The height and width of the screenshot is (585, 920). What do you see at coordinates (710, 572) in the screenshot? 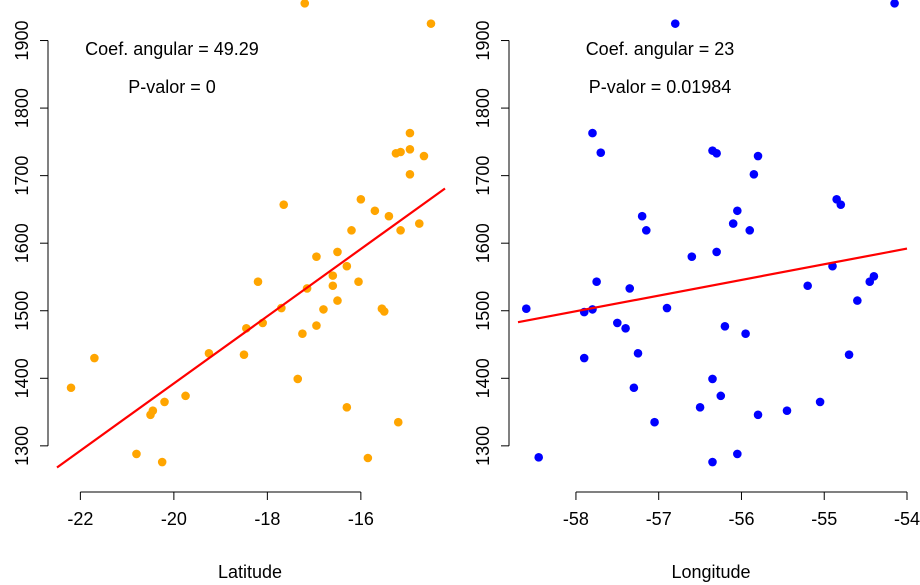
I see `x-axis-label: Longitude` at bounding box center [710, 572].